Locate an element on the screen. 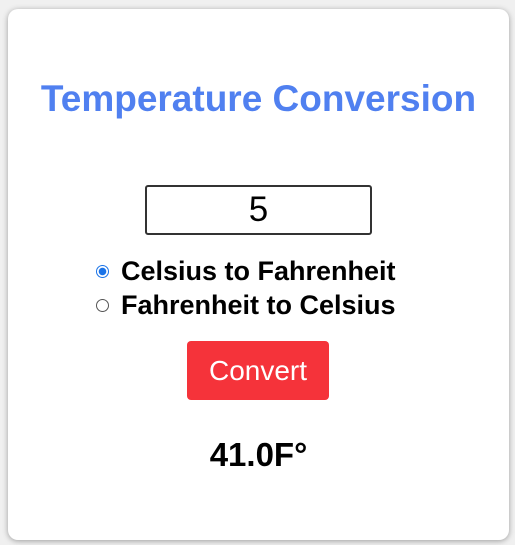  radio-fahrenheit-to-celsius is located at coordinates (102, 305).